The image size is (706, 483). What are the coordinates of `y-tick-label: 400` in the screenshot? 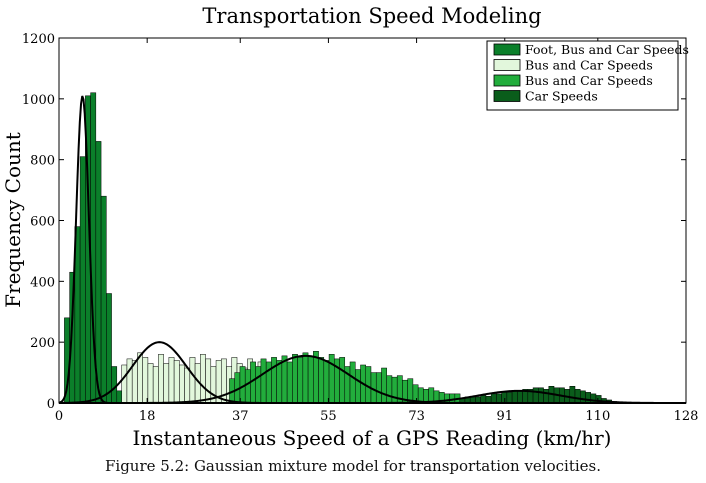 It's located at (42, 282).